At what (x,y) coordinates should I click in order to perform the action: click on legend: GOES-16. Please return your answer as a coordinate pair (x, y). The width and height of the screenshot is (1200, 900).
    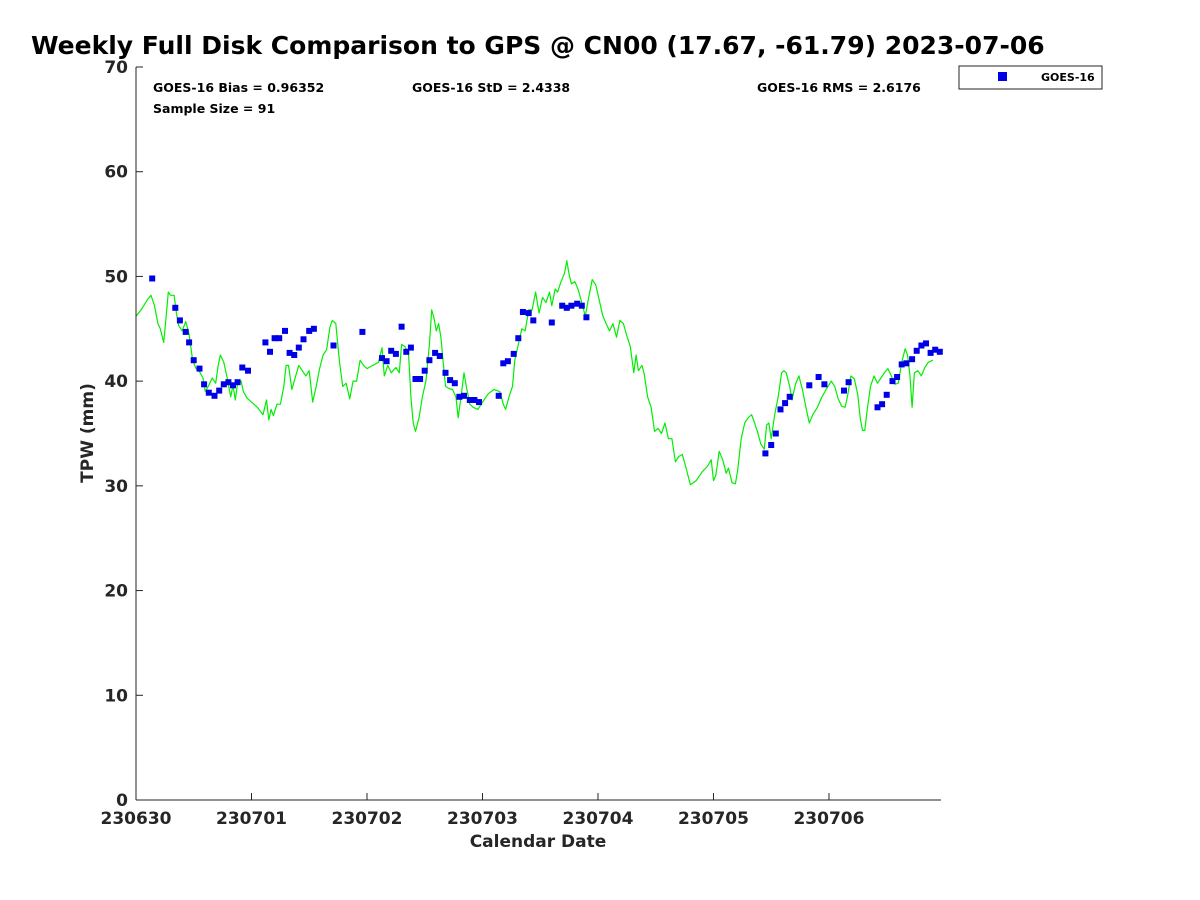
    Looking at the image, I should click on (1030, 77).